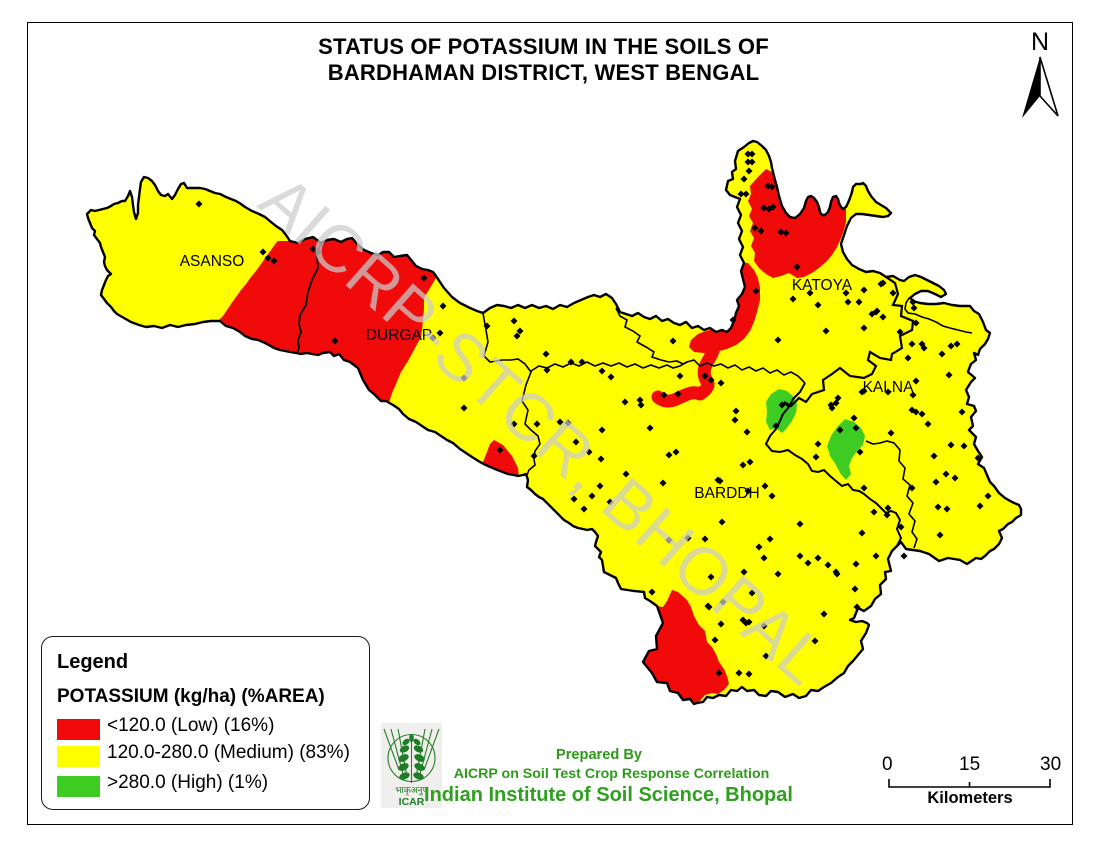 Image resolution: width=1100 pixels, height=850 pixels. Describe the element at coordinates (1040, 42) in the screenshot. I see `svg-text: N` at that location.